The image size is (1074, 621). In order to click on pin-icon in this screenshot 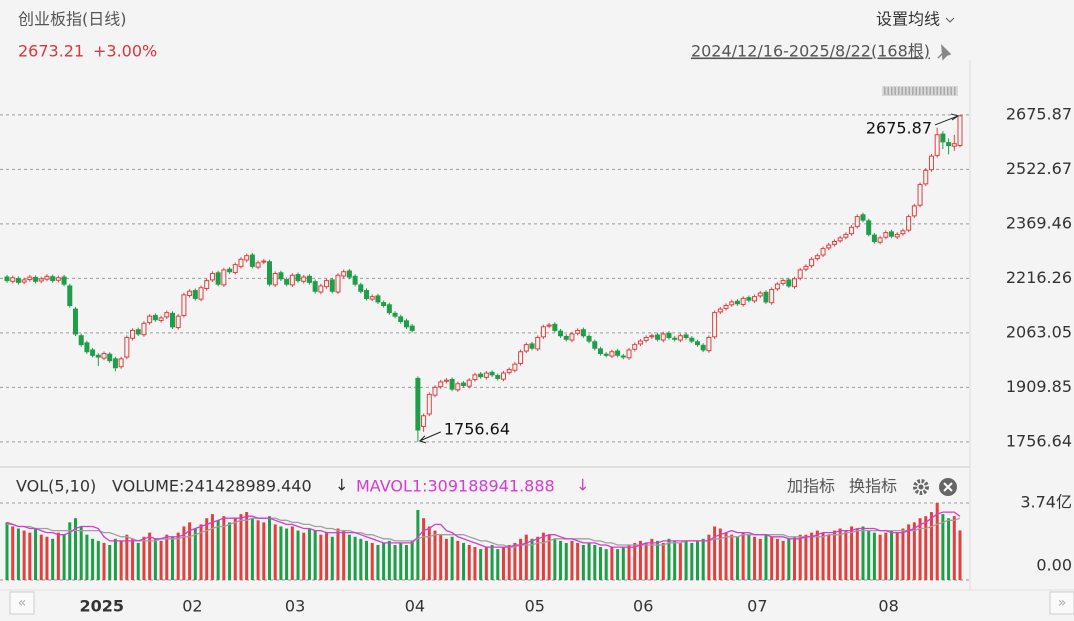, I will do `click(944, 52)`.